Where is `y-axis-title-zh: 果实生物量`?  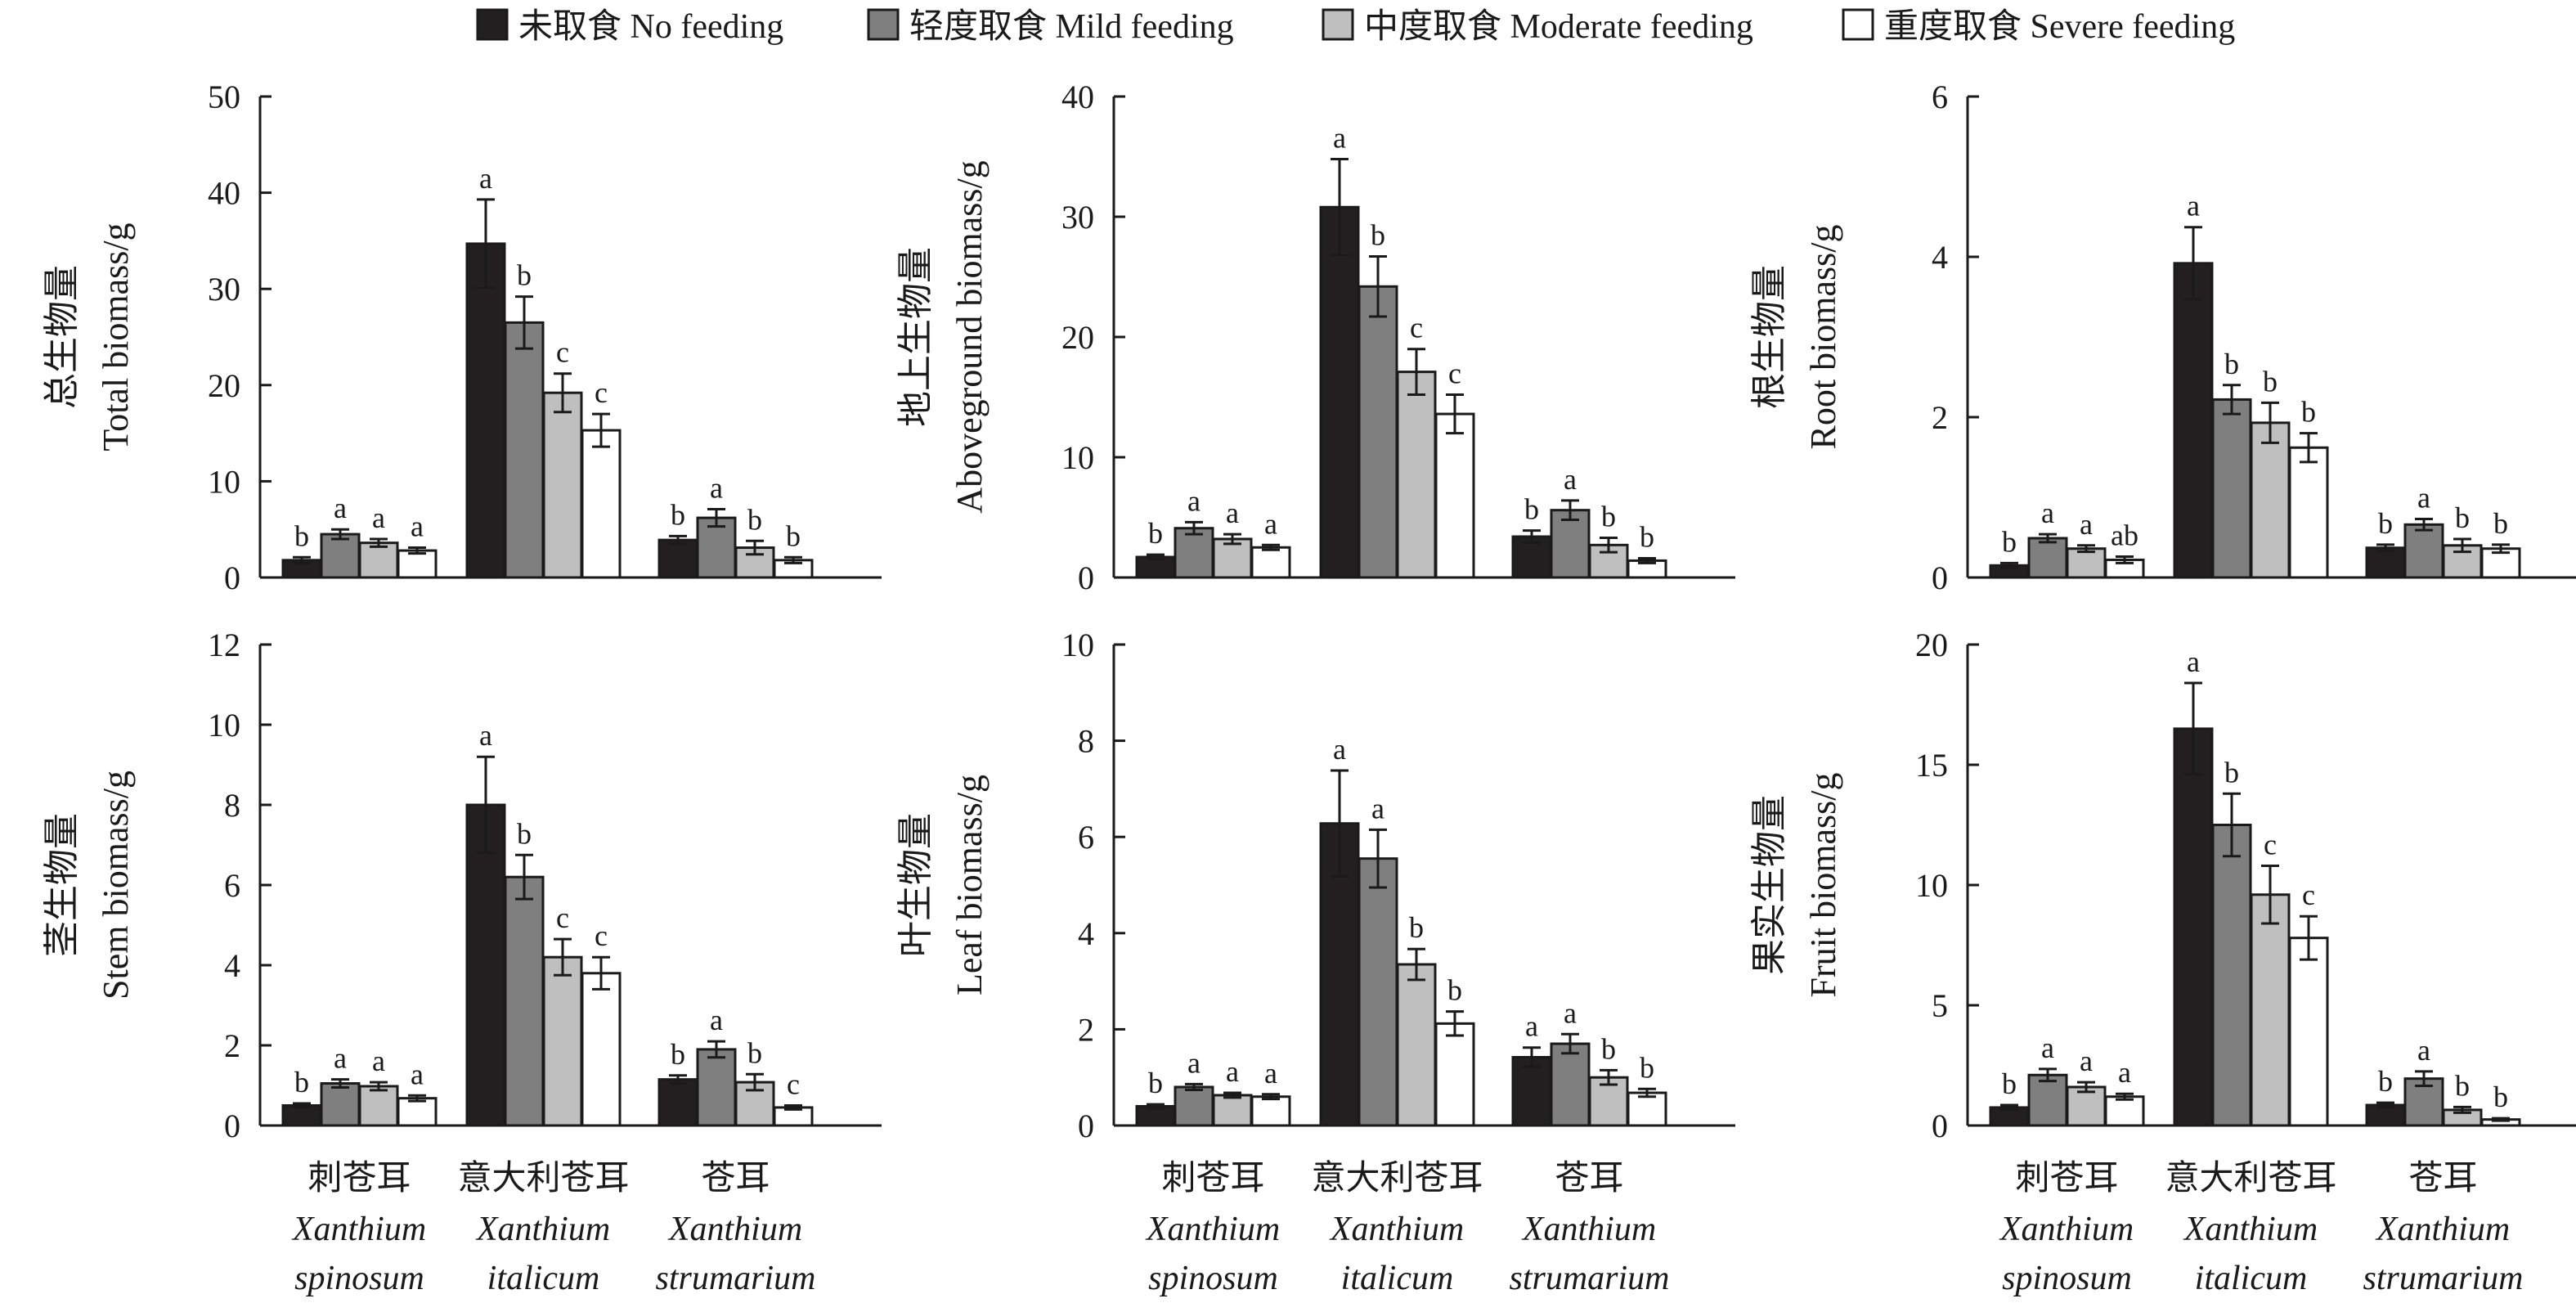 y-axis-title-zh: 果实生物量 is located at coordinates (1769, 885).